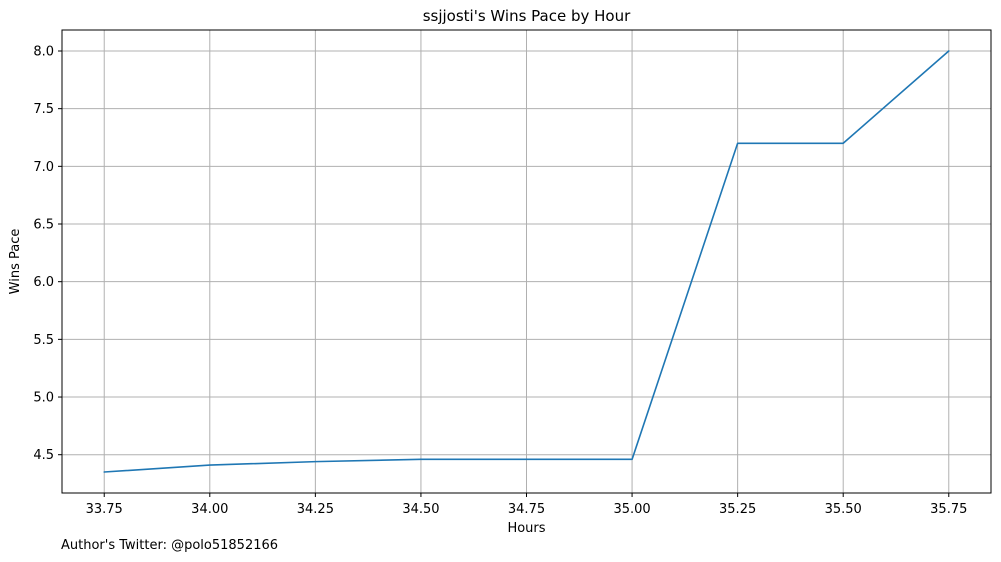  Describe the element at coordinates (843, 509) in the screenshot. I see `x-tick-label: 35.50` at that location.